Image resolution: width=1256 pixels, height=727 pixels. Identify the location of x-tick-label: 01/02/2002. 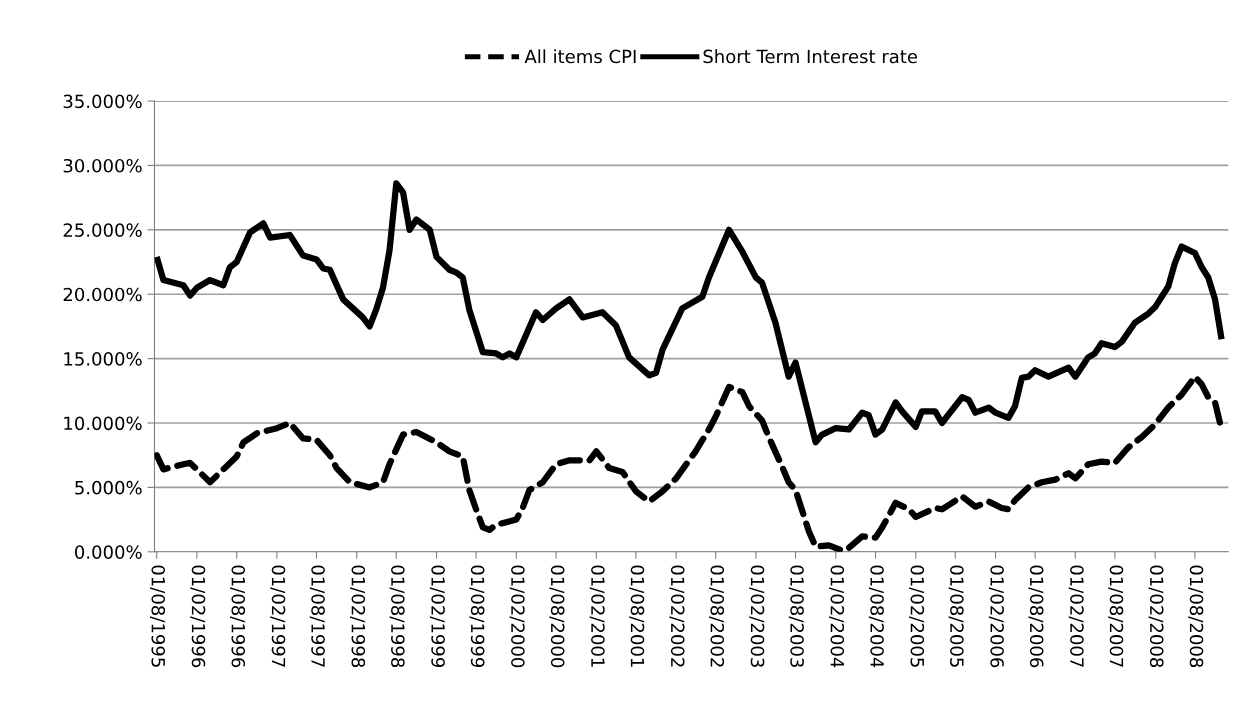
(677, 616).